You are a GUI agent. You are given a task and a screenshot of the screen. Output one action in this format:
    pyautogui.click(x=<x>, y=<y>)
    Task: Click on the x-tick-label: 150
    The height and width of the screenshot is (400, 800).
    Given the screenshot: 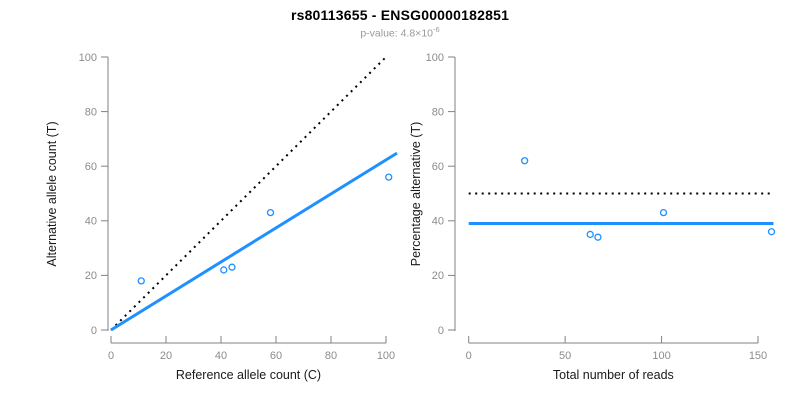 What is the action you would take?
    pyautogui.click(x=758, y=356)
    